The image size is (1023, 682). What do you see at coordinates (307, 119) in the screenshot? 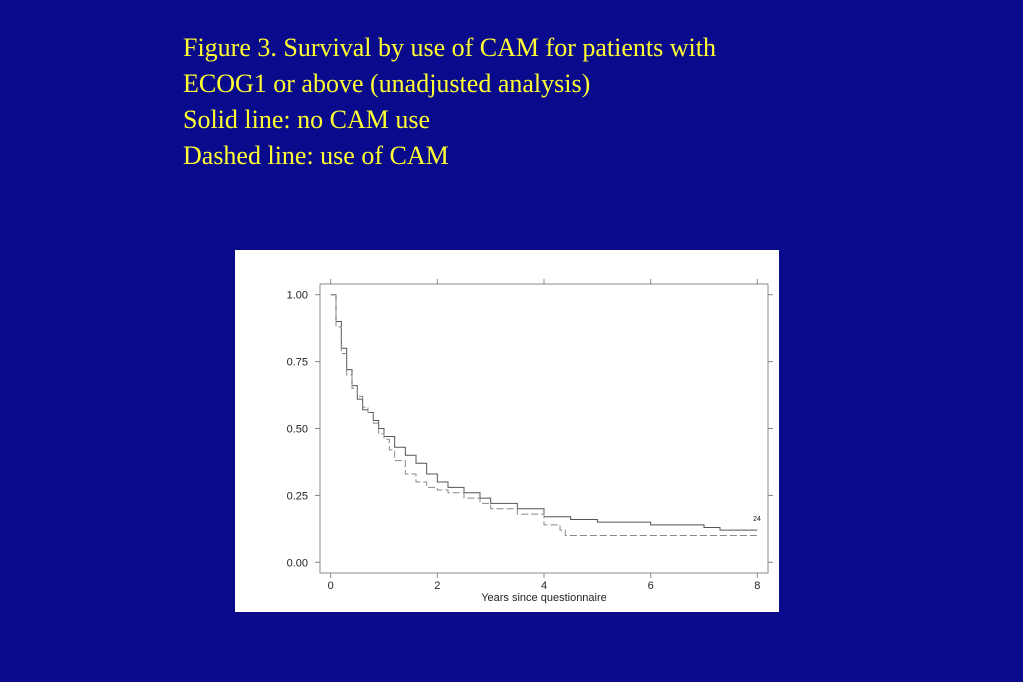
I see `legend-entry: Solid line: no CAM use` at bounding box center [307, 119].